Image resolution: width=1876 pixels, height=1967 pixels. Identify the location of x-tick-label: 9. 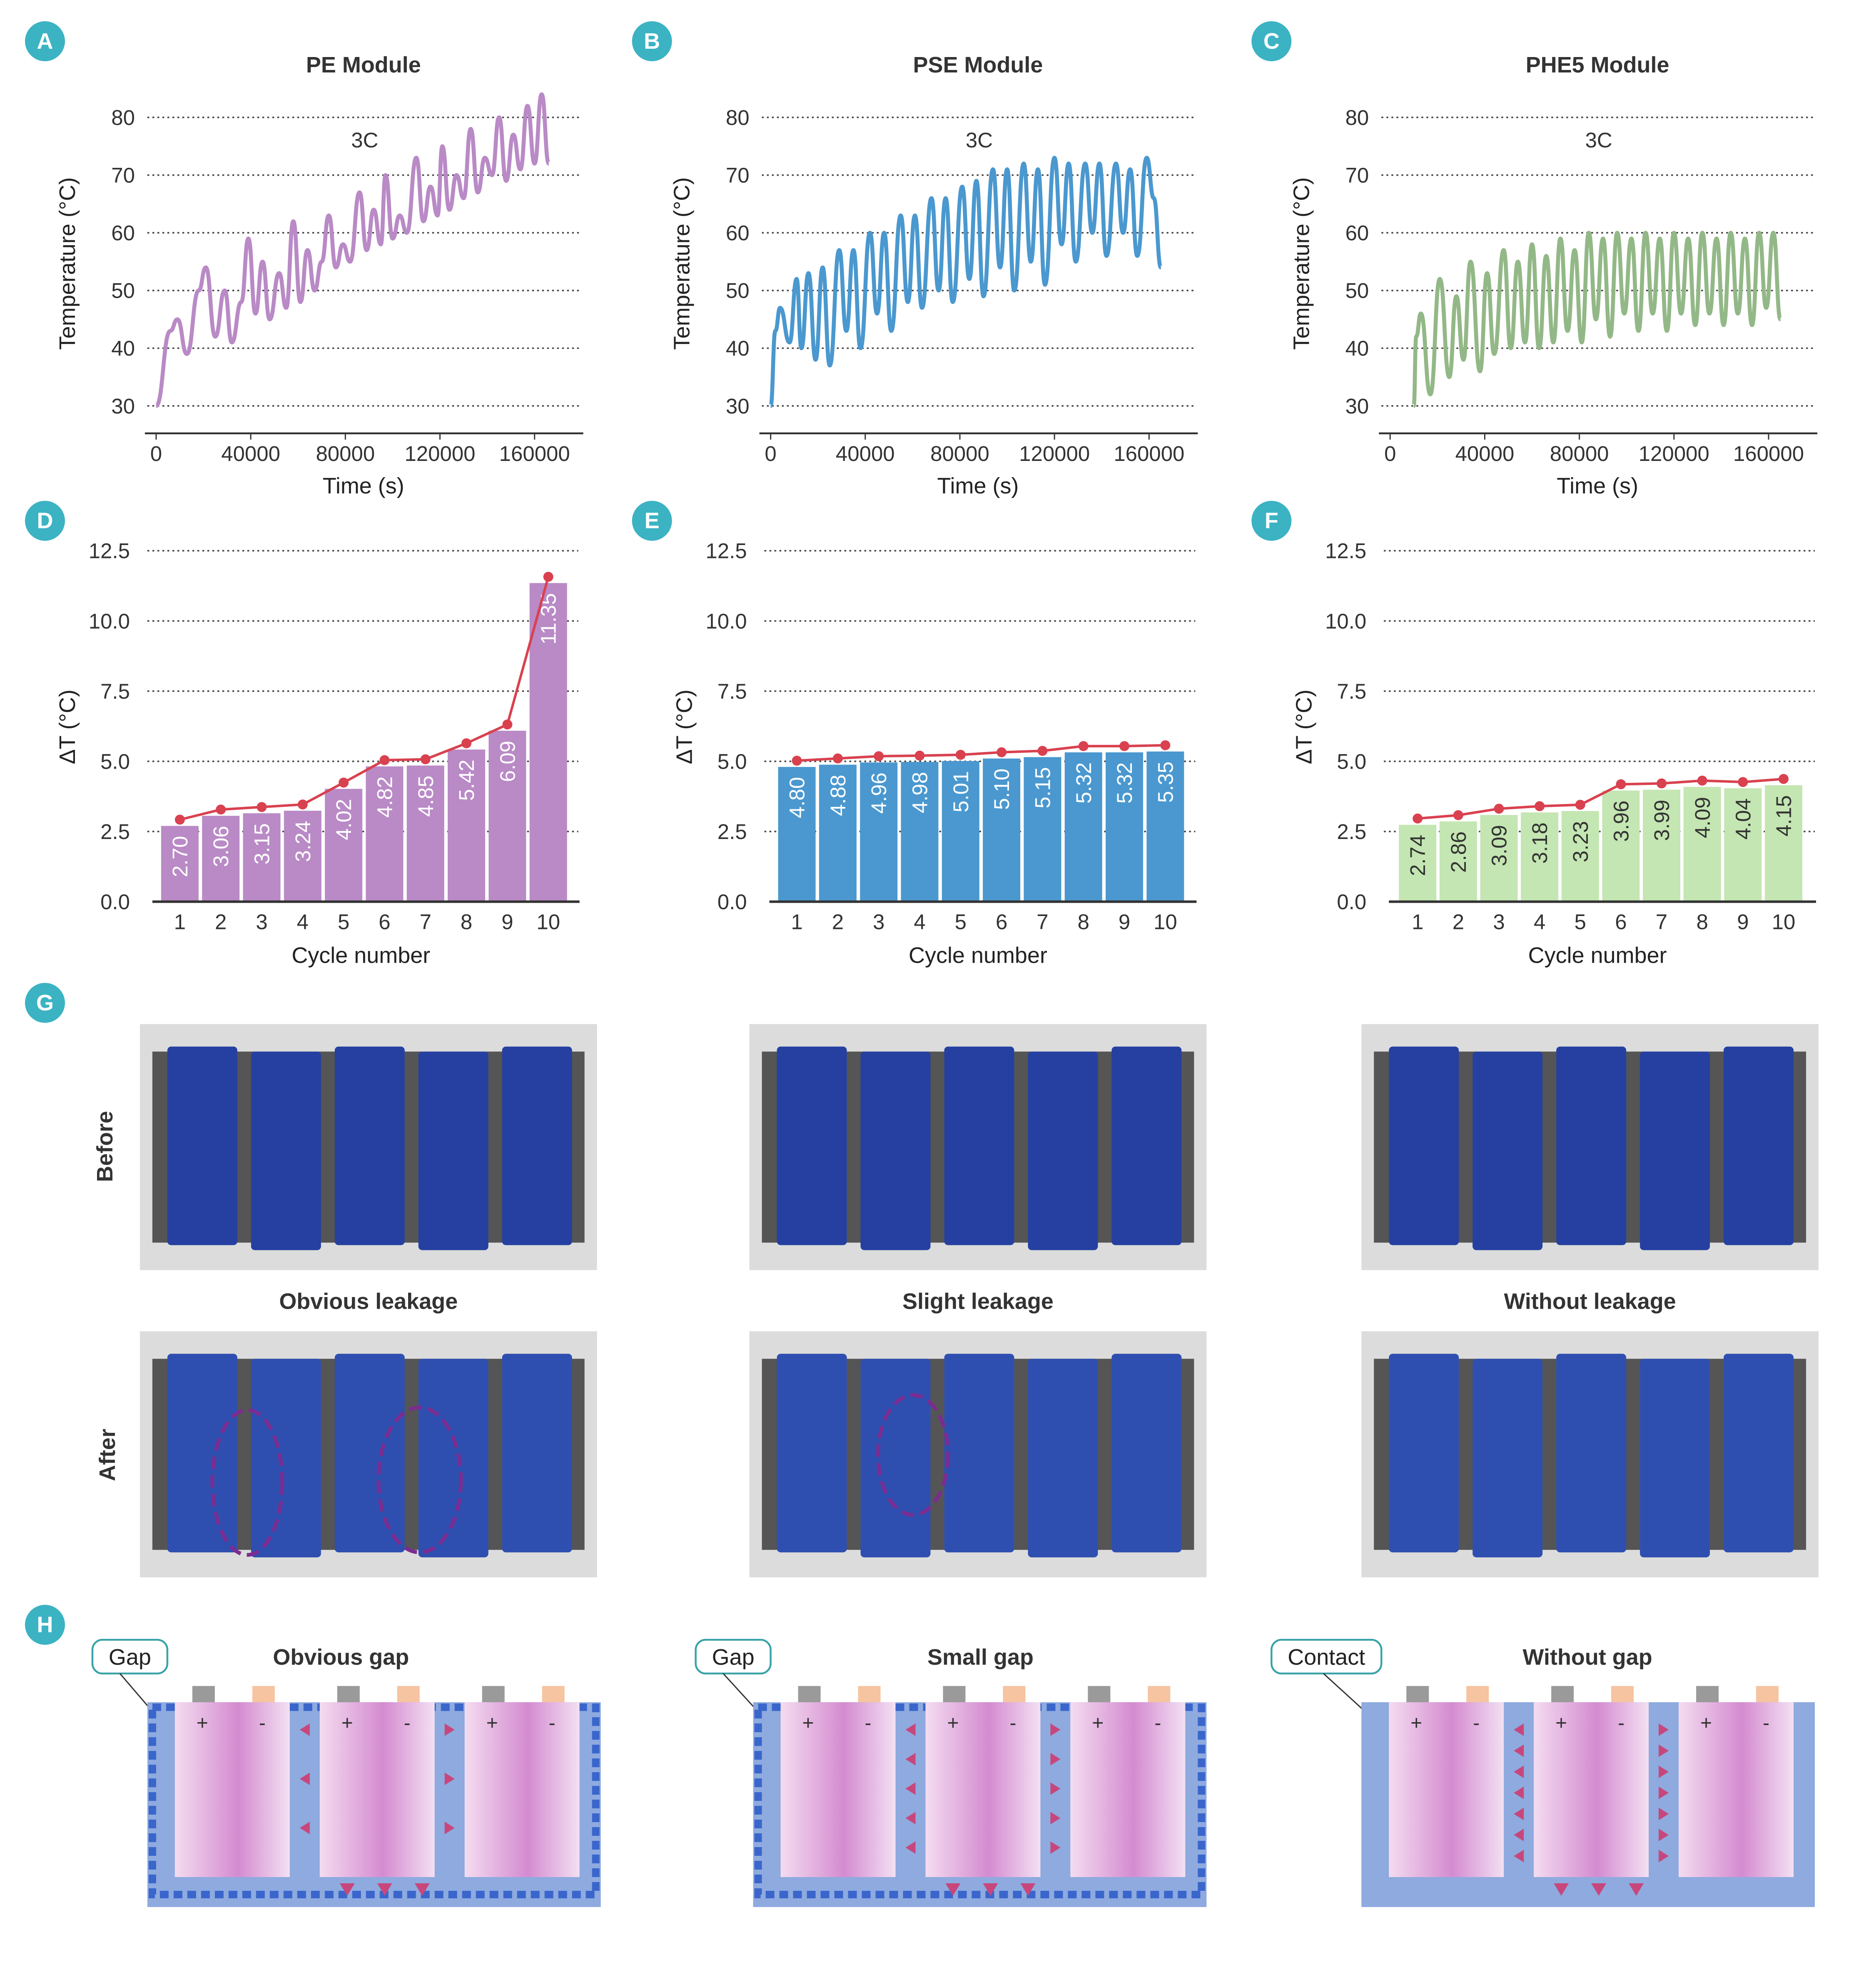
(507, 922).